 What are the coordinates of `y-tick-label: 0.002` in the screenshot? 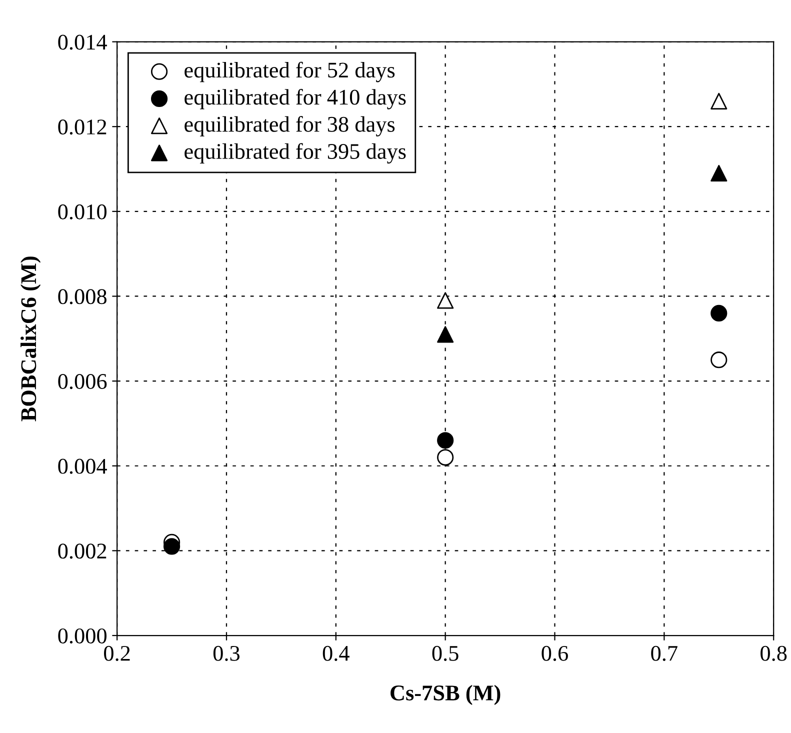 It's located at (82, 551).